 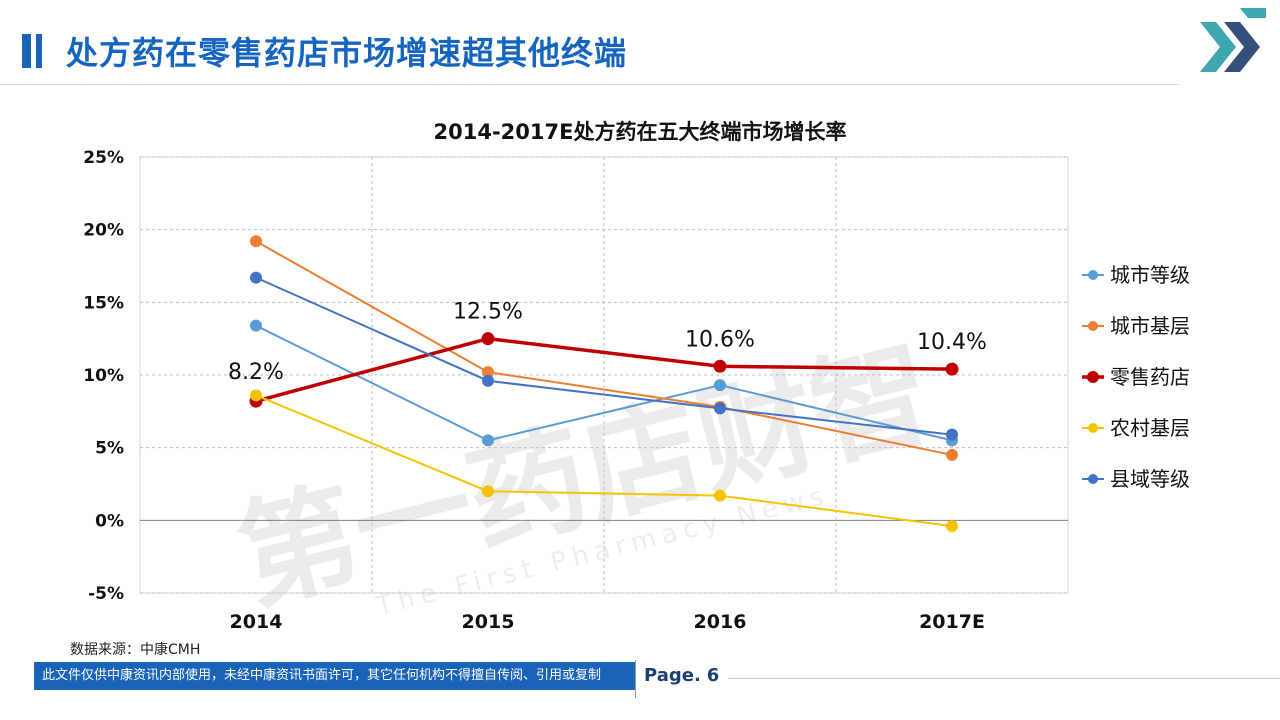 I want to click on header-divider, so click(x=590, y=84).